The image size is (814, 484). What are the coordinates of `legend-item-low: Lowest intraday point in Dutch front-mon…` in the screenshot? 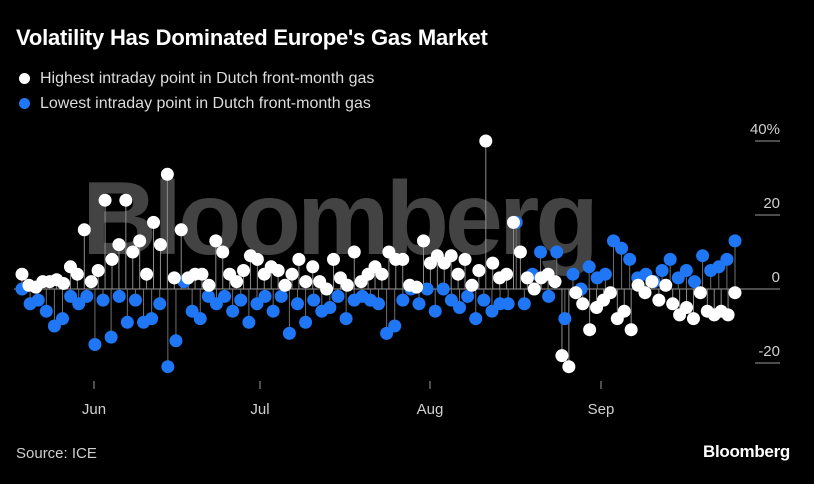 It's located at (195, 103).